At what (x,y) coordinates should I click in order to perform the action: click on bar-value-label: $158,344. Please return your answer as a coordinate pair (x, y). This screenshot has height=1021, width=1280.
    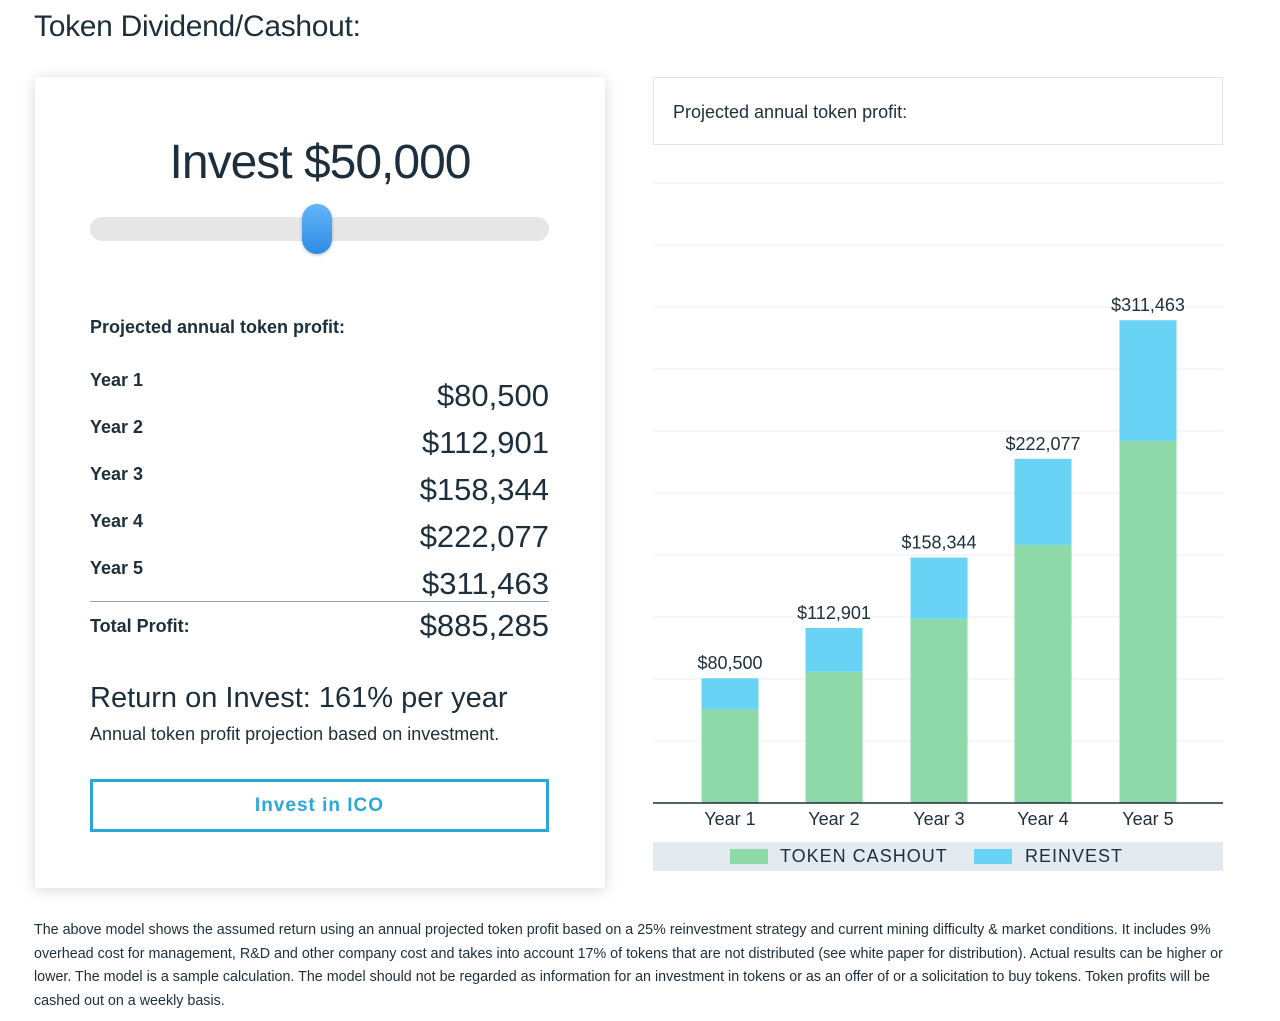
    Looking at the image, I should click on (938, 543).